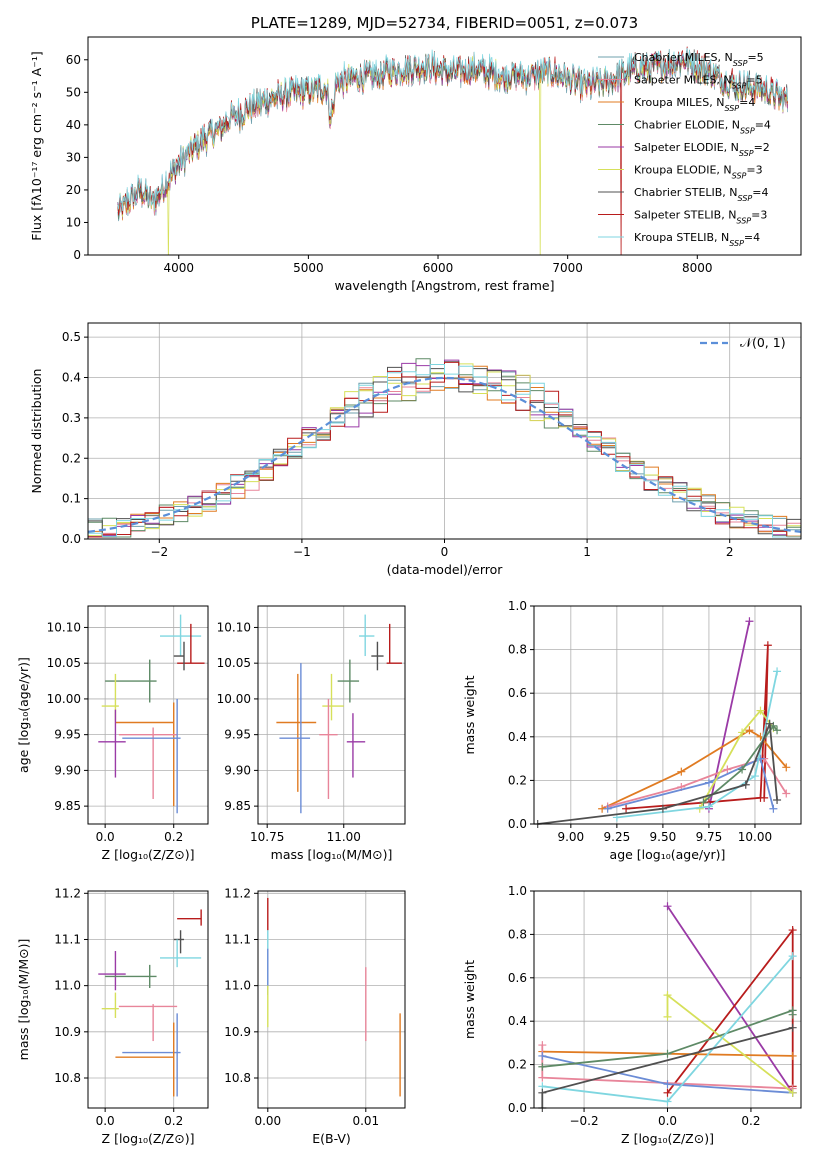 The width and height of the screenshot is (819, 1170). What do you see at coordinates (77, 255) in the screenshot?
I see `y-tick-label: 0` at bounding box center [77, 255].